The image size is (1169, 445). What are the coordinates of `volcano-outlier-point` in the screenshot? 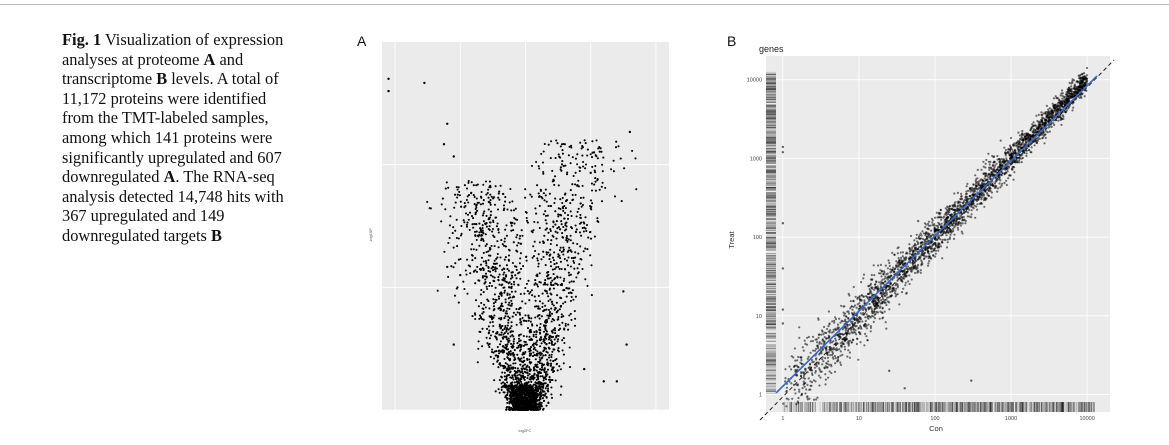 It's located at (594, 152).